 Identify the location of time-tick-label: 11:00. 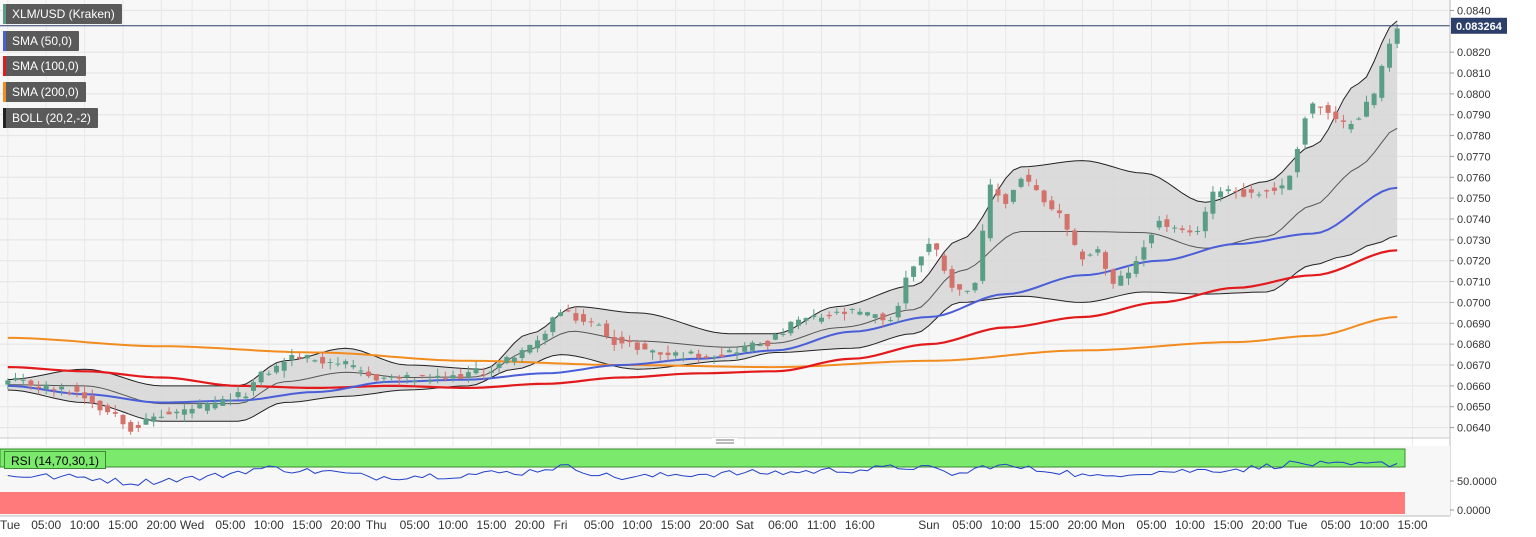
(821, 525).